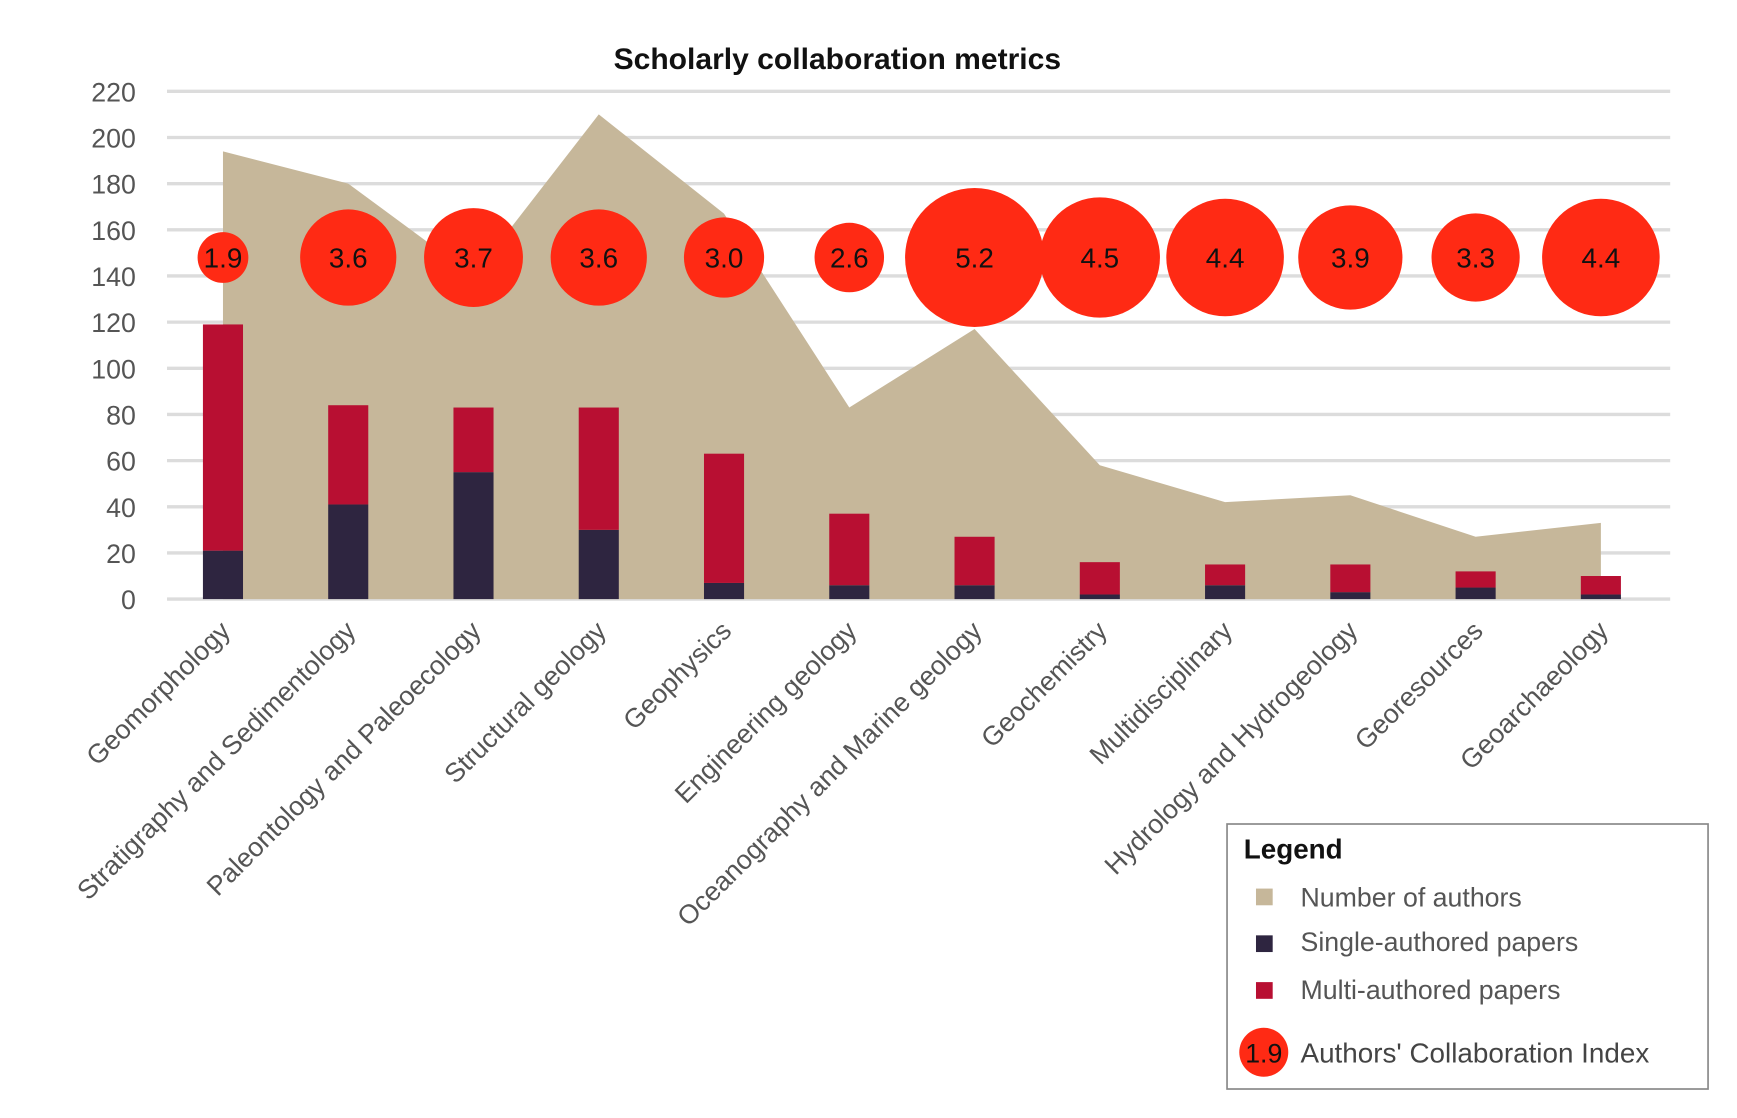 Image resolution: width=1737 pixels, height=1118 pixels. Describe the element at coordinates (113, 92) in the screenshot. I see `y-tick-label: 220` at that location.